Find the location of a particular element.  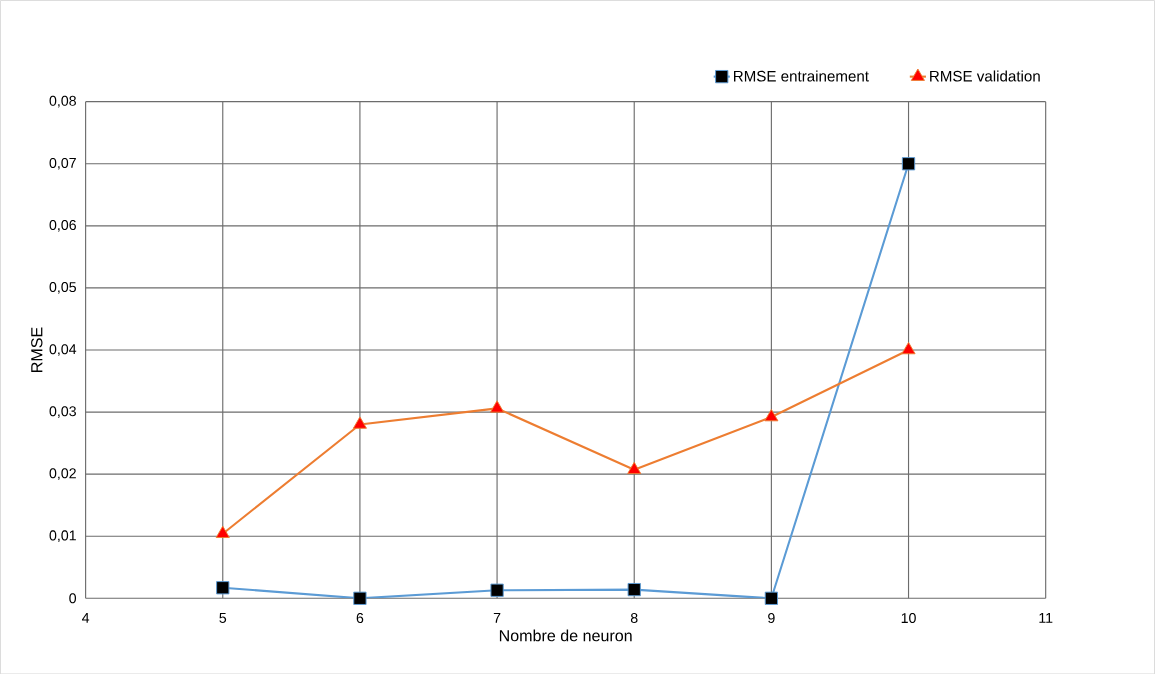

legend-label: RMSE validation is located at coordinates (985, 76).